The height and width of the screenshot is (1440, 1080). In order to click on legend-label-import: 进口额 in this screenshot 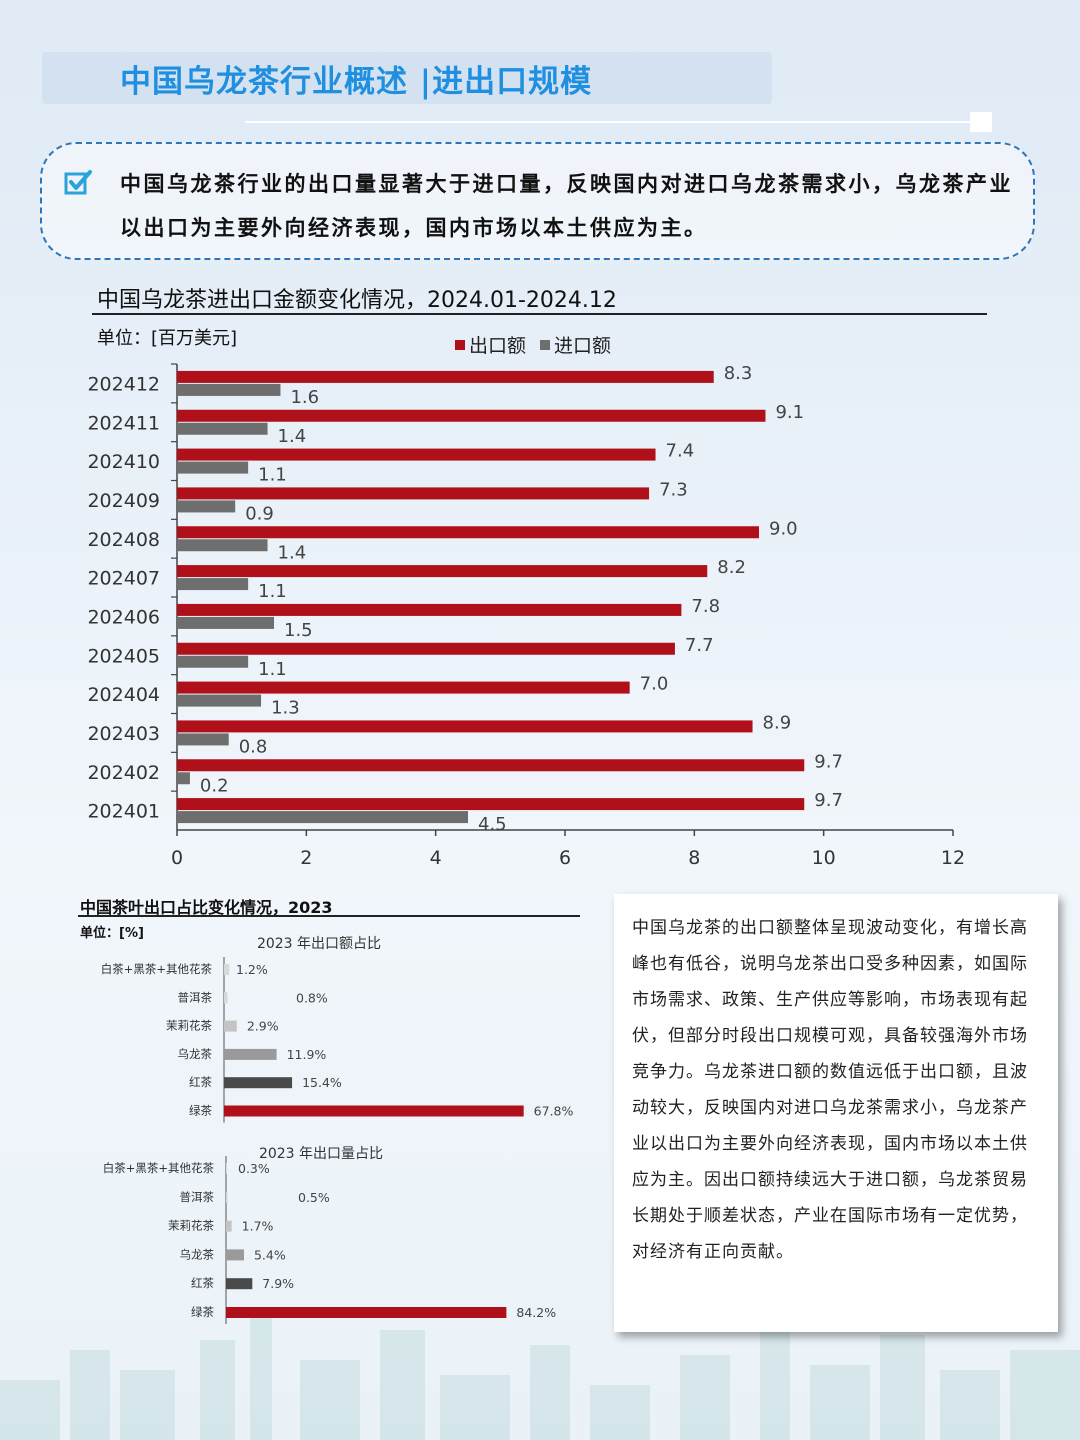, I will do `click(583, 346)`.